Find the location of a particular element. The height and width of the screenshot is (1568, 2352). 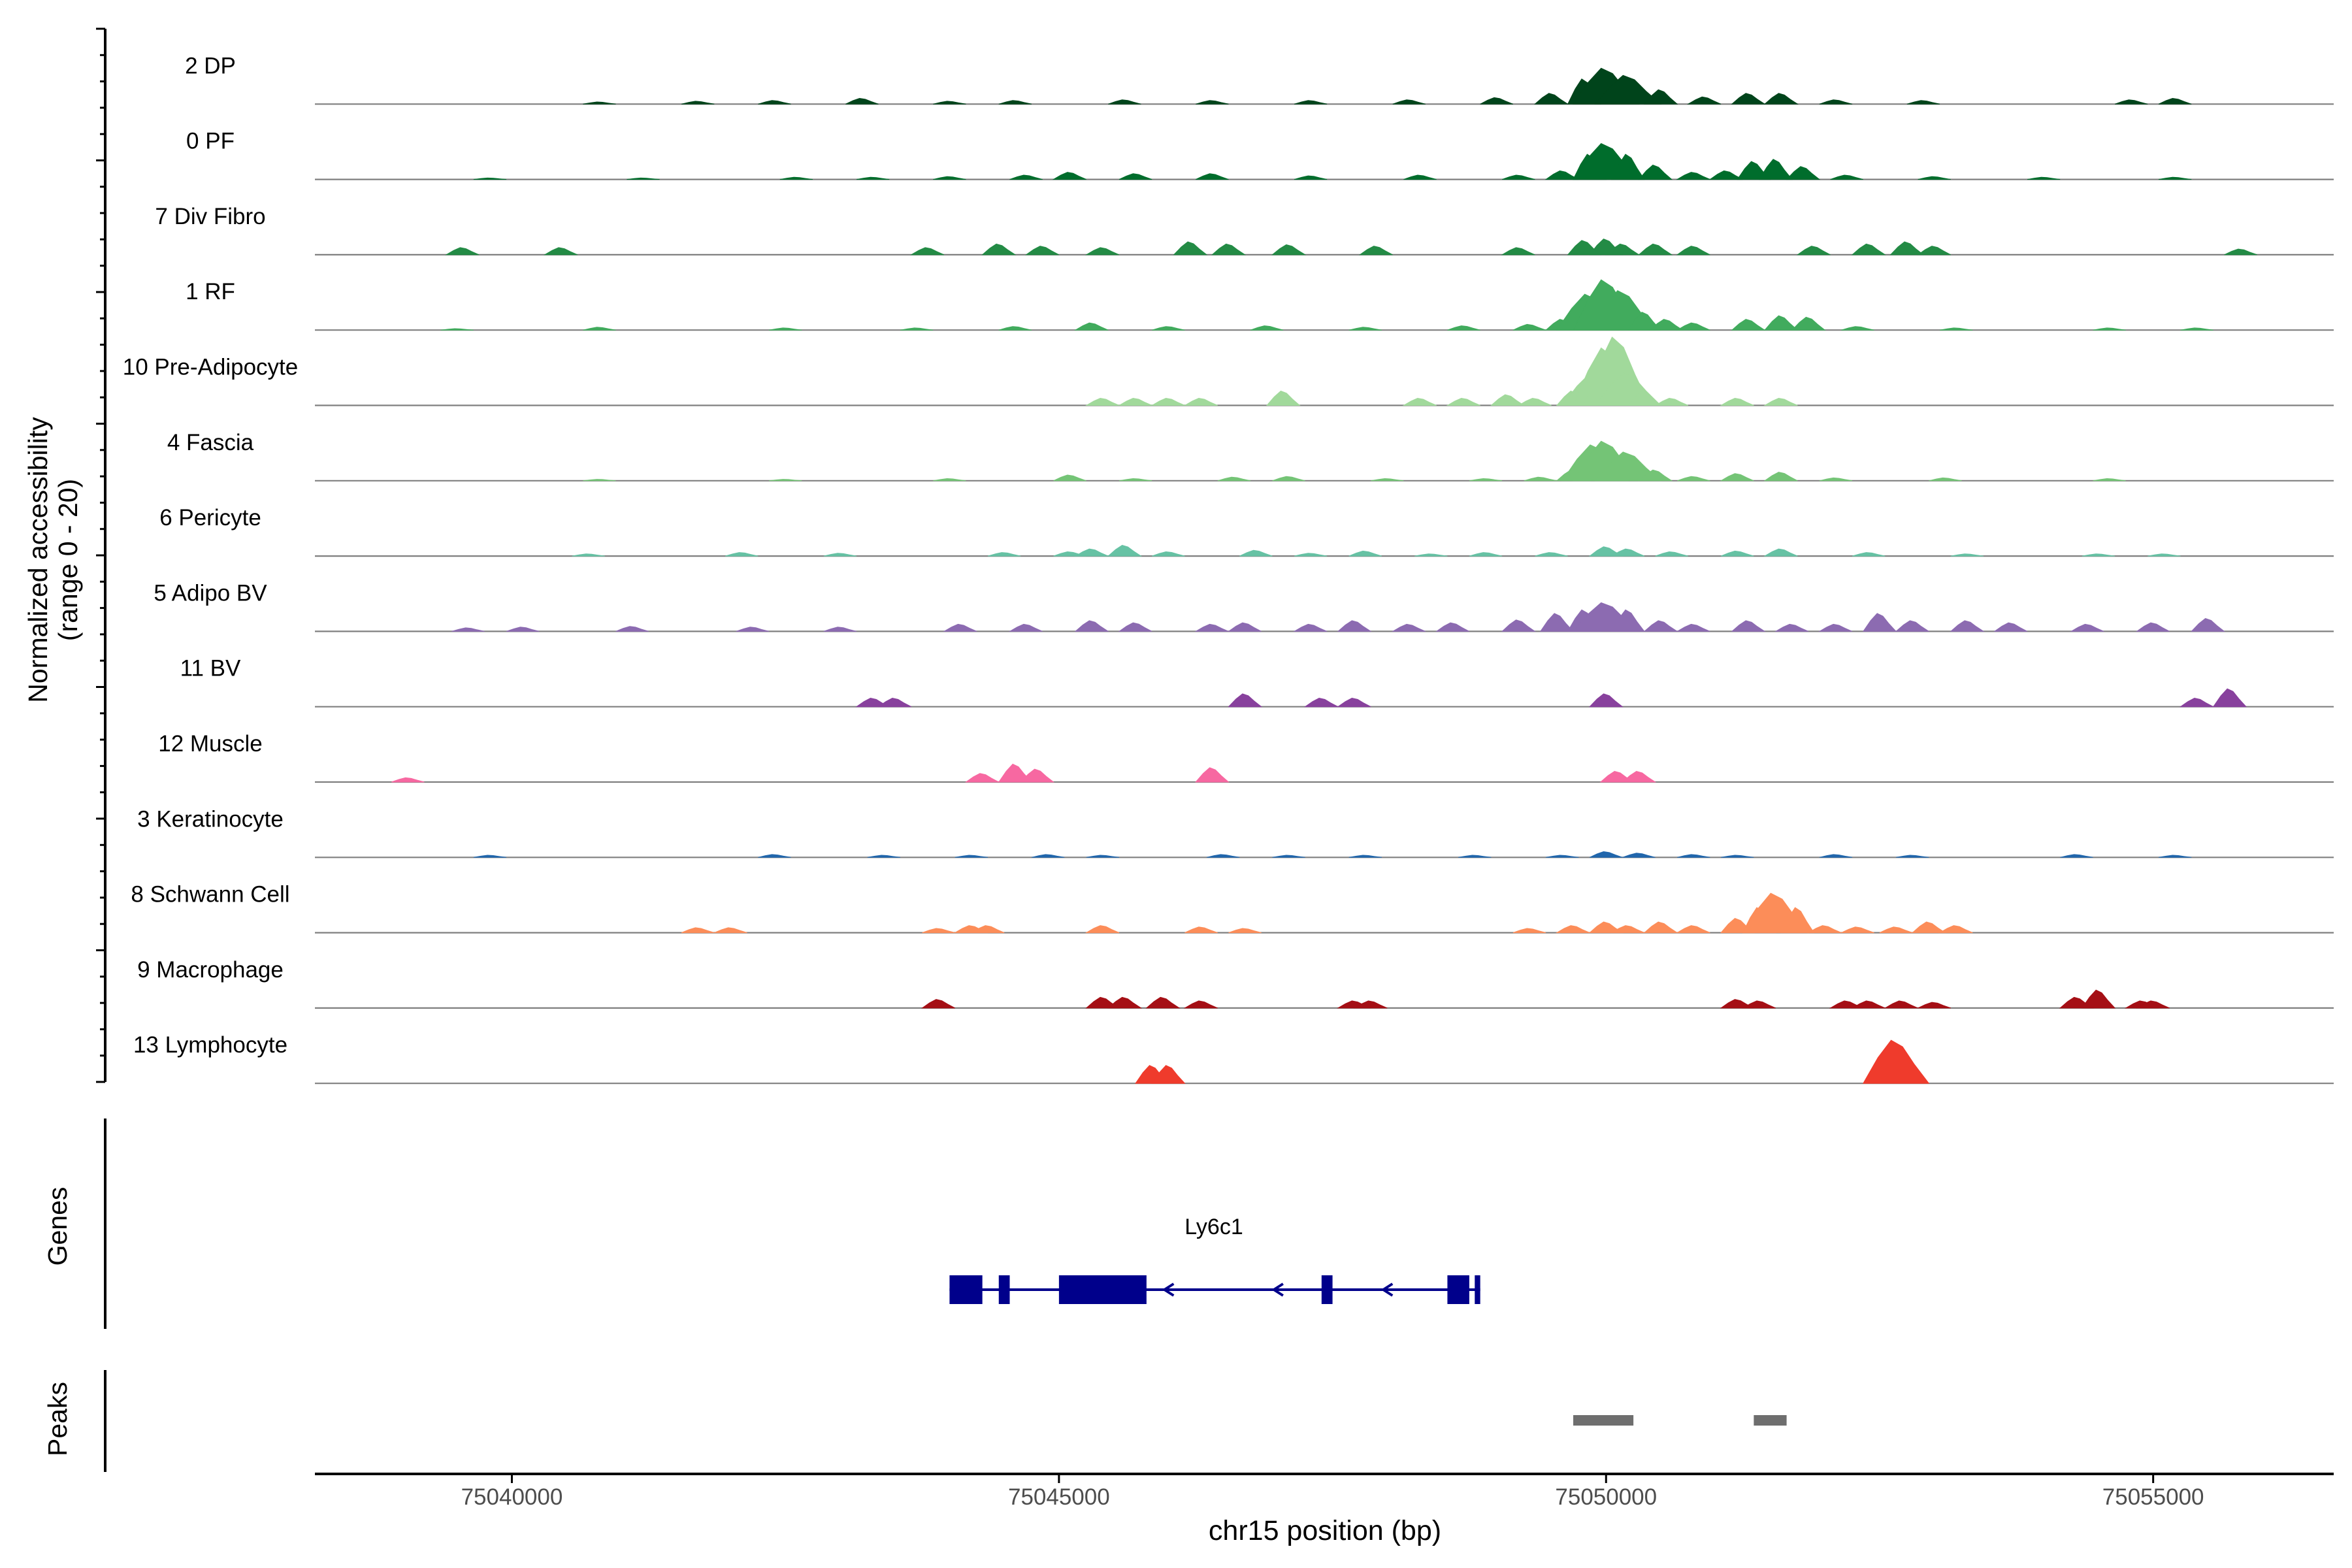

track-9: 11 BV is located at coordinates (1257, 682).